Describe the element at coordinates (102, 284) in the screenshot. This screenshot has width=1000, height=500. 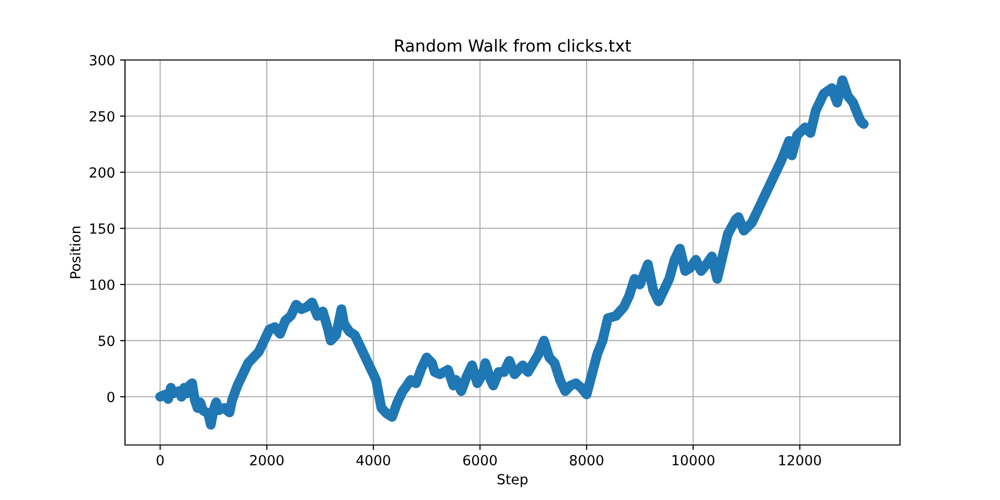
I see `y-tick-label: 100` at that location.